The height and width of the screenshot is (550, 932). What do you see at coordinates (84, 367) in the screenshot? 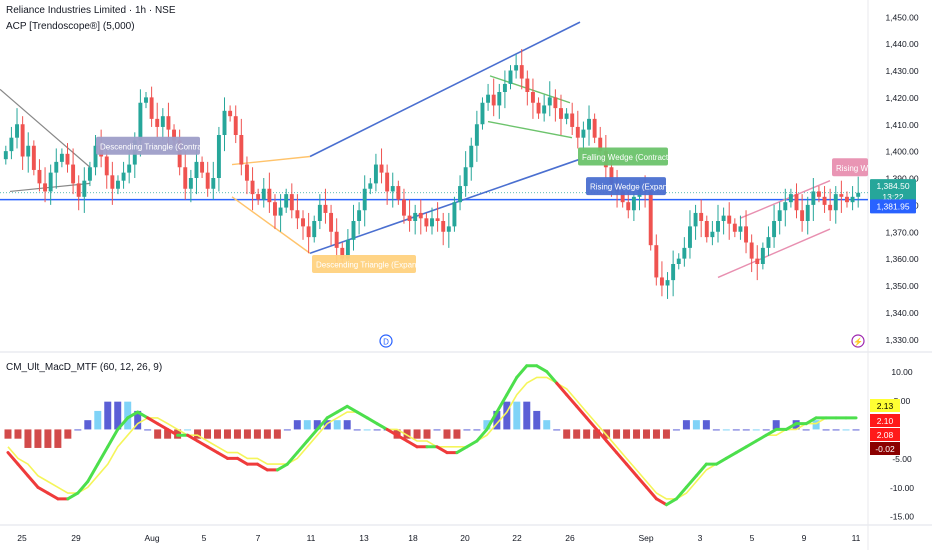
I see `macd-title: CM_Ult_MacD_MTF (60, 12, 26, 9)` at bounding box center [84, 367].